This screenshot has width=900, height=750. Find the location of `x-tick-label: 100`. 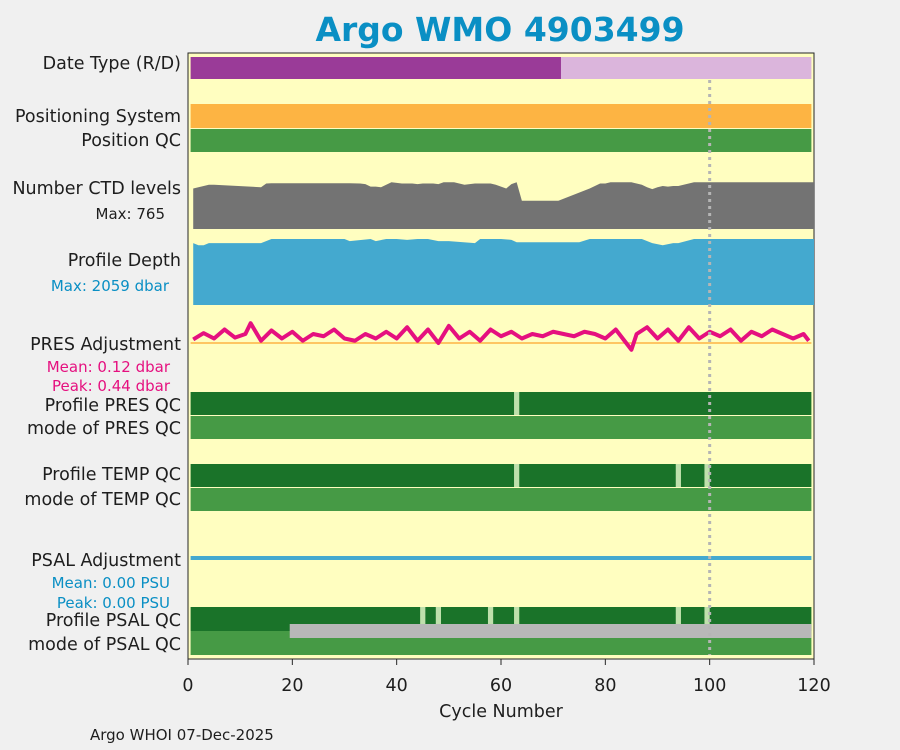

x-tick-label: 100 is located at coordinates (709, 686).